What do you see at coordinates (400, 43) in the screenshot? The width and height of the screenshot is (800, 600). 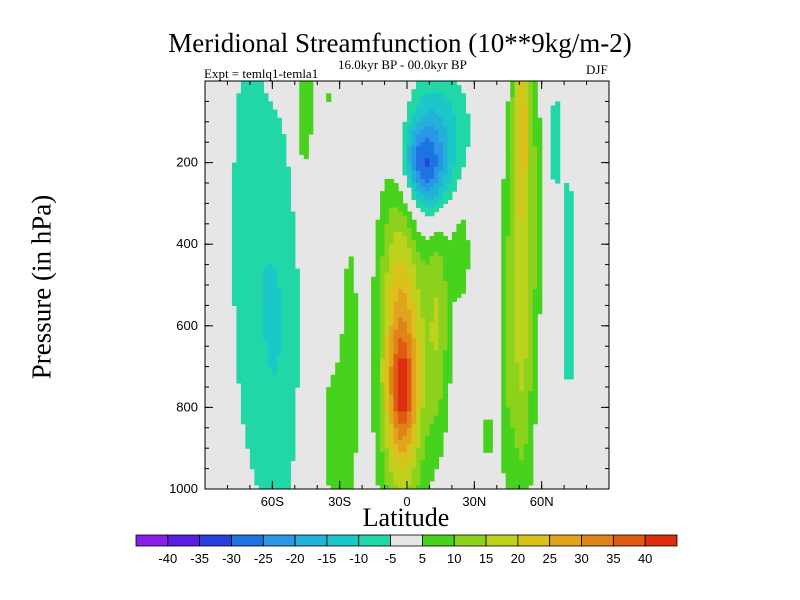 I see `chart-title: Meridional Streamfunction (10**9kg/m-2)` at bounding box center [400, 43].